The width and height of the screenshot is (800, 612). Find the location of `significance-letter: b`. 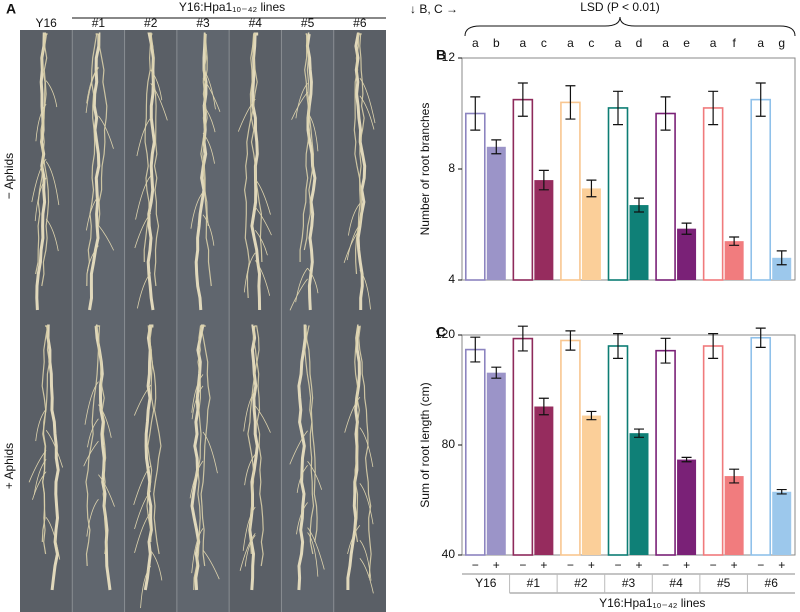

significance-letter: b is located at coordinates (496, 43).